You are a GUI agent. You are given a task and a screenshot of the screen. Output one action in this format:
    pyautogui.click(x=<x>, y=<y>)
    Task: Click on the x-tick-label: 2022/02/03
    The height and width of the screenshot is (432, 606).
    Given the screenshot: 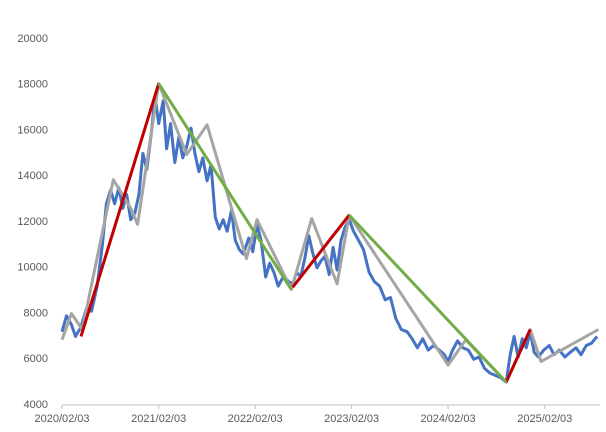 What is the action you would take?
    pyautogui.click(x=255, y=419)
    